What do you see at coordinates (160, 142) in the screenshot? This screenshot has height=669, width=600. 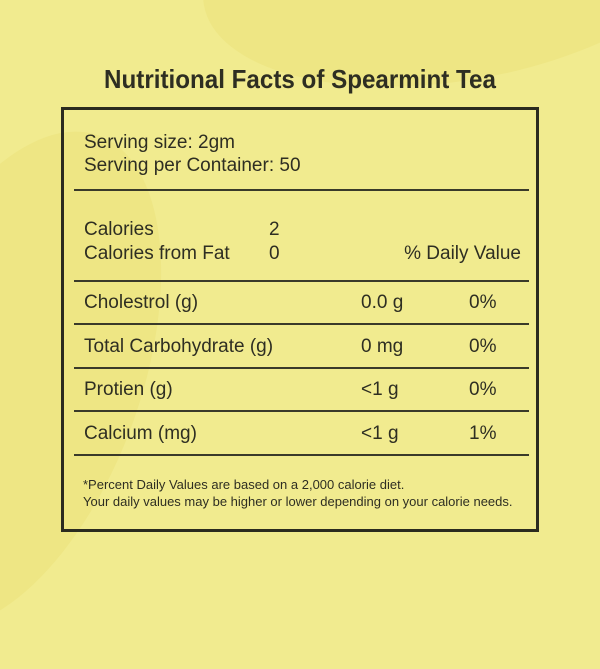 I see `serving-size: Serving size: 2gm` at bounding box center [160, 142].